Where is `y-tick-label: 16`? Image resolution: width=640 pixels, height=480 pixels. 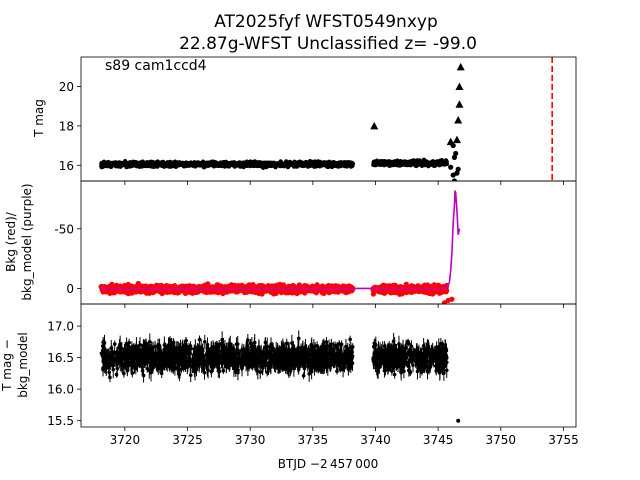
y-tick-label: 16 is located at coordinates (66, 166).